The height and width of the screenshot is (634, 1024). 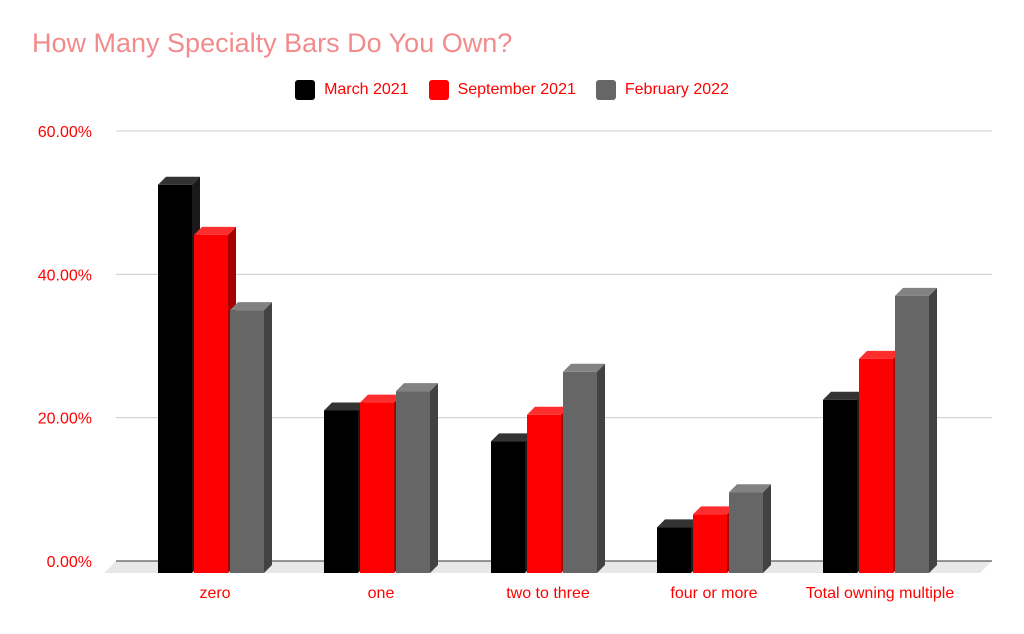 What do you see at coordinates (69, 562) in the screenshot?
I see `y-tick-label: 0.00%` at bounding box center [69, 562].